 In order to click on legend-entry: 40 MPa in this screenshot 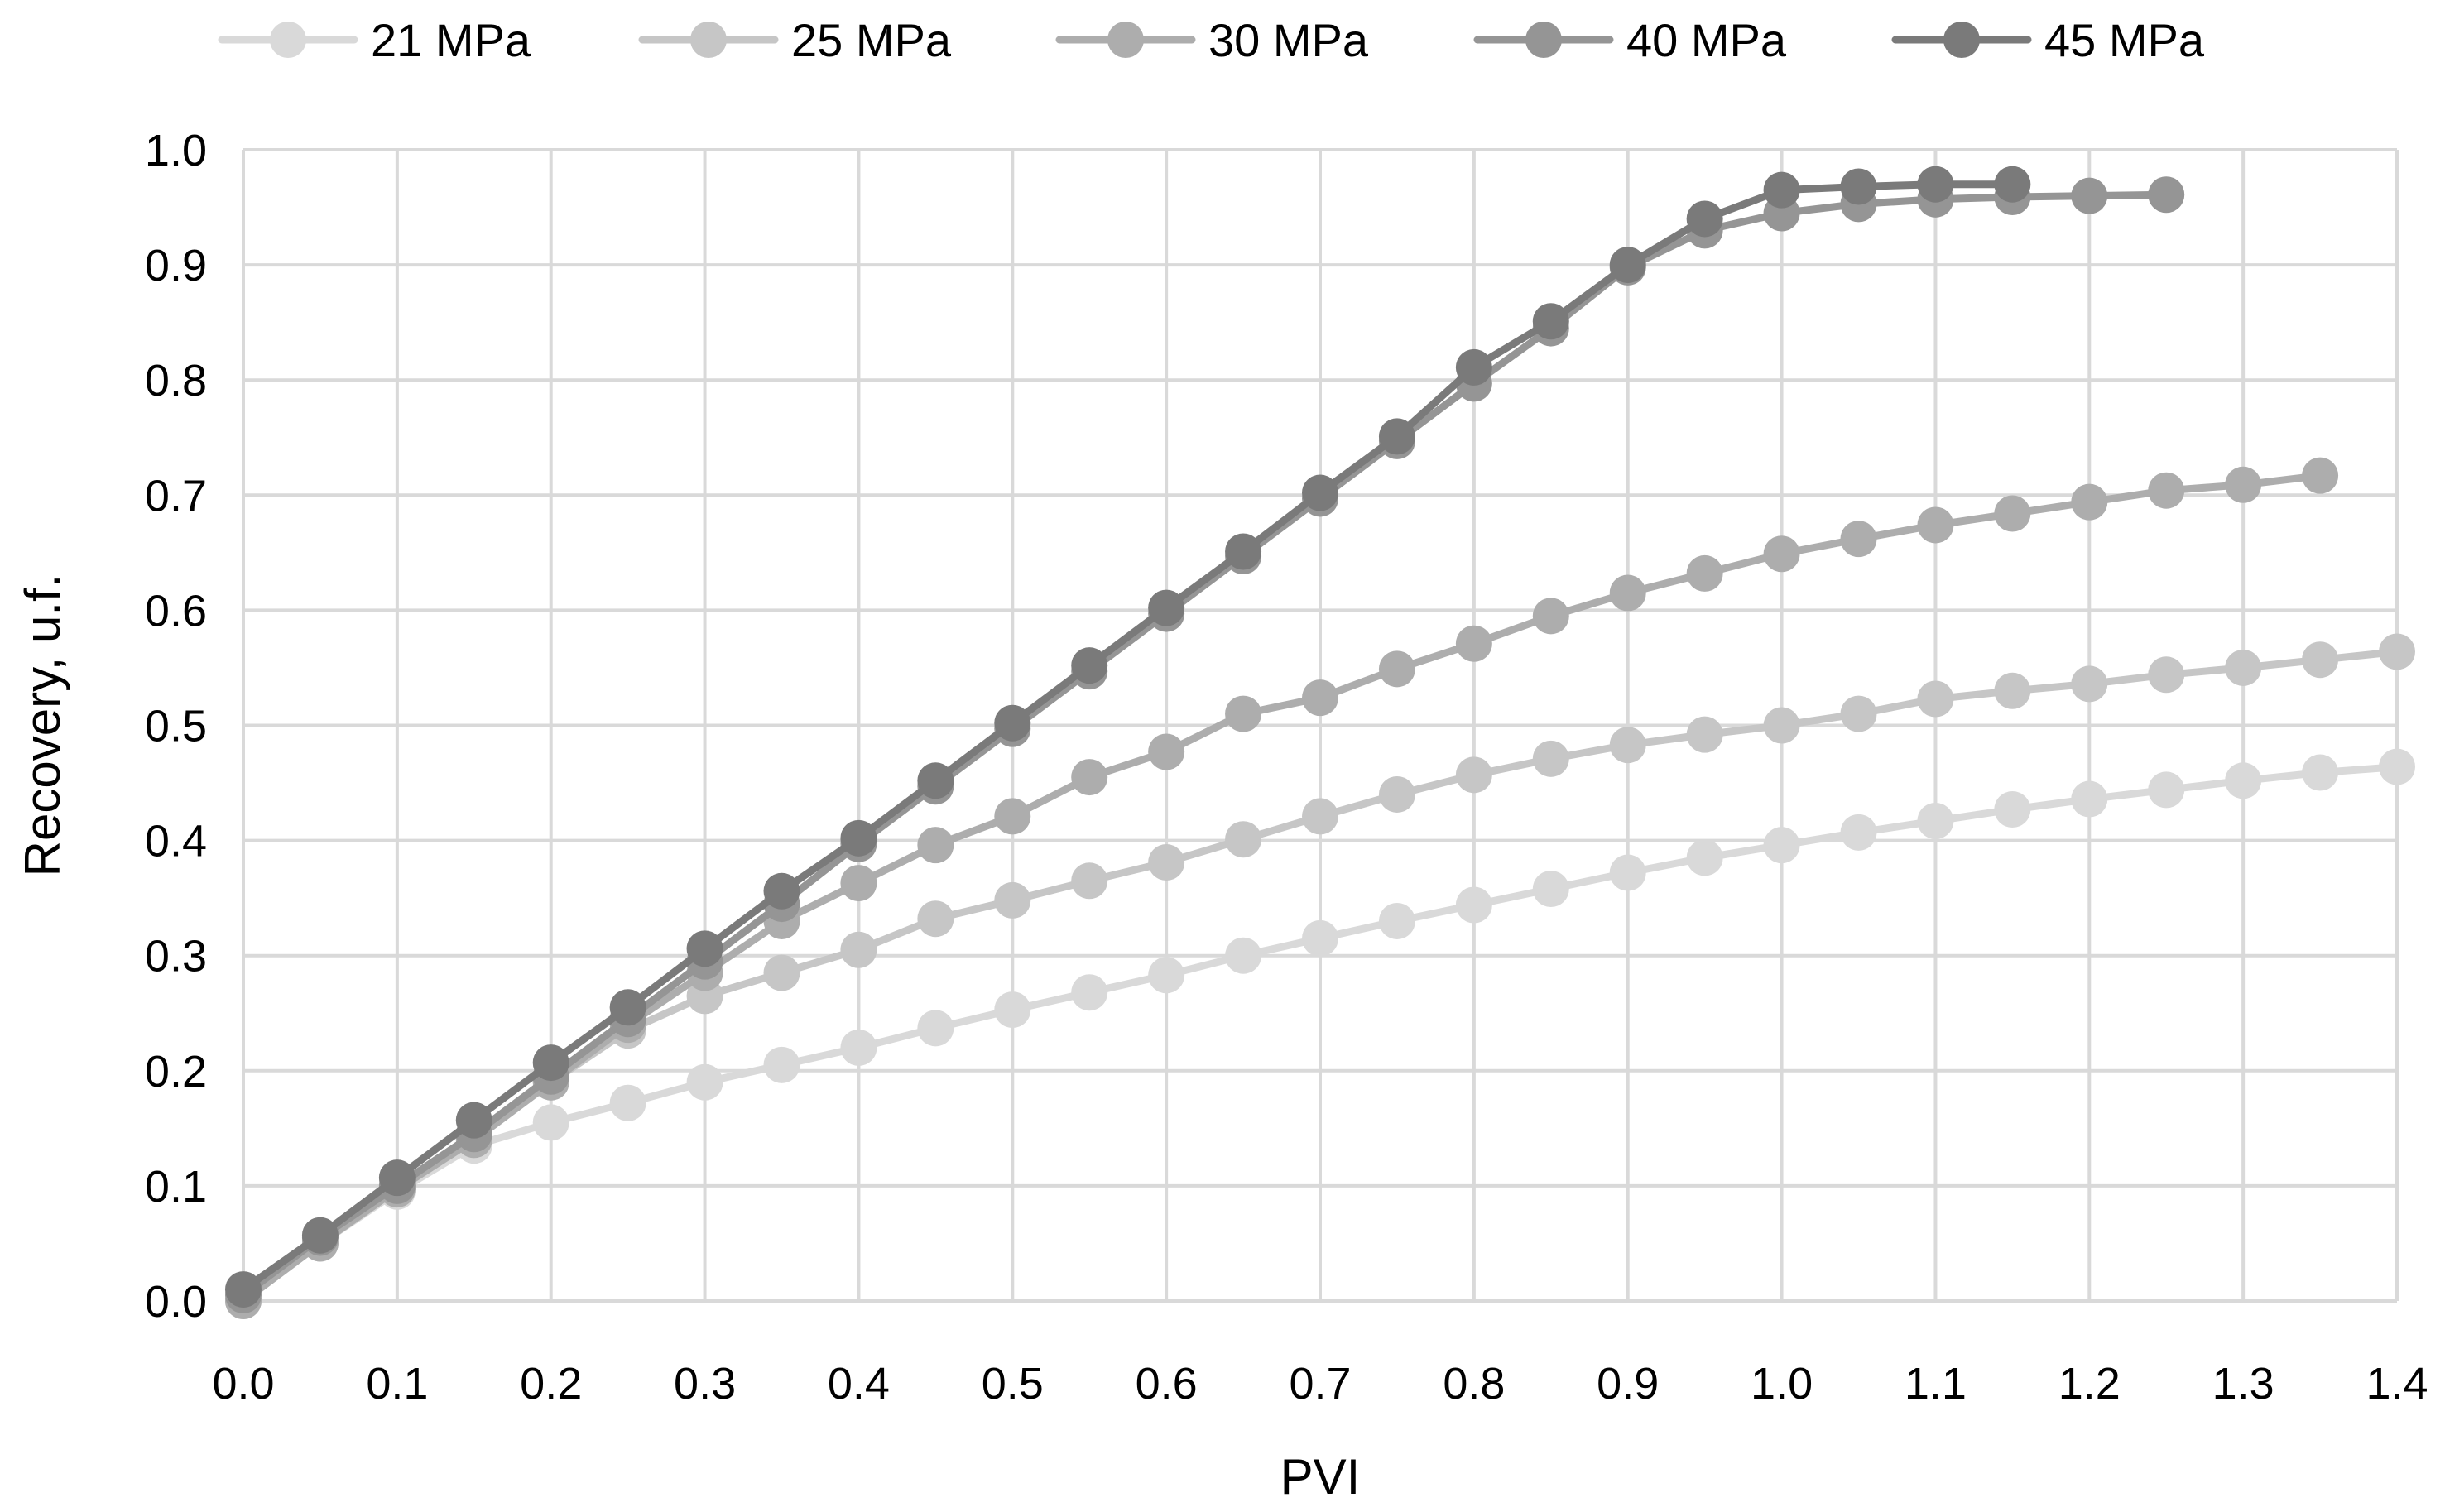, I will do `click(1630, 40)`.